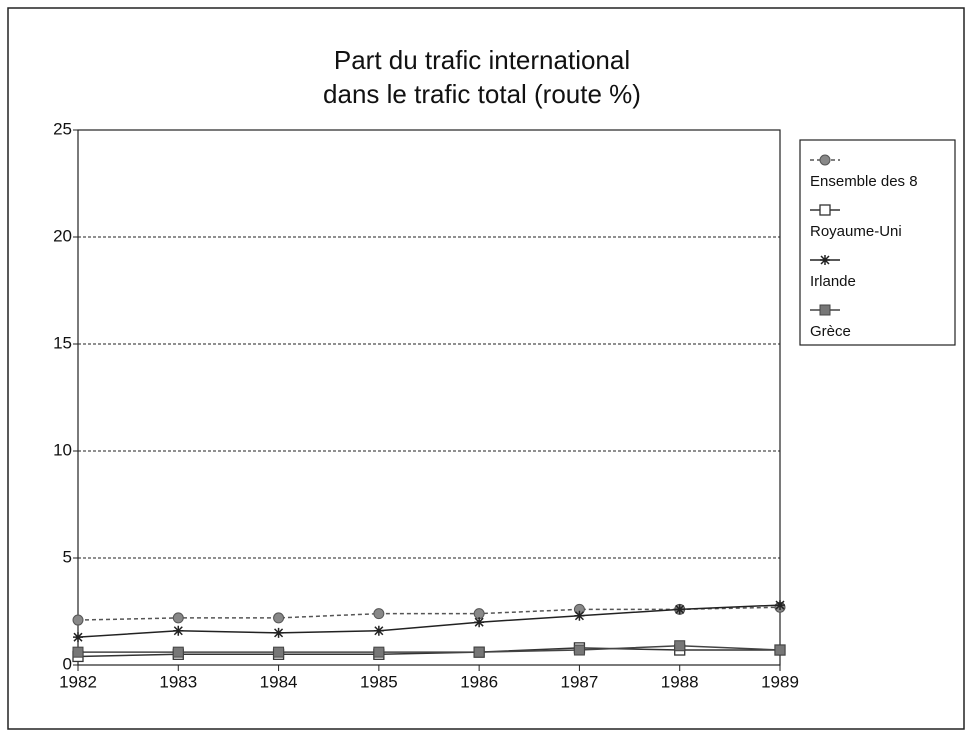 The width and height of the screenshot is (972, 737). I want to click on legend-label: Irlande, so click(833, 281).